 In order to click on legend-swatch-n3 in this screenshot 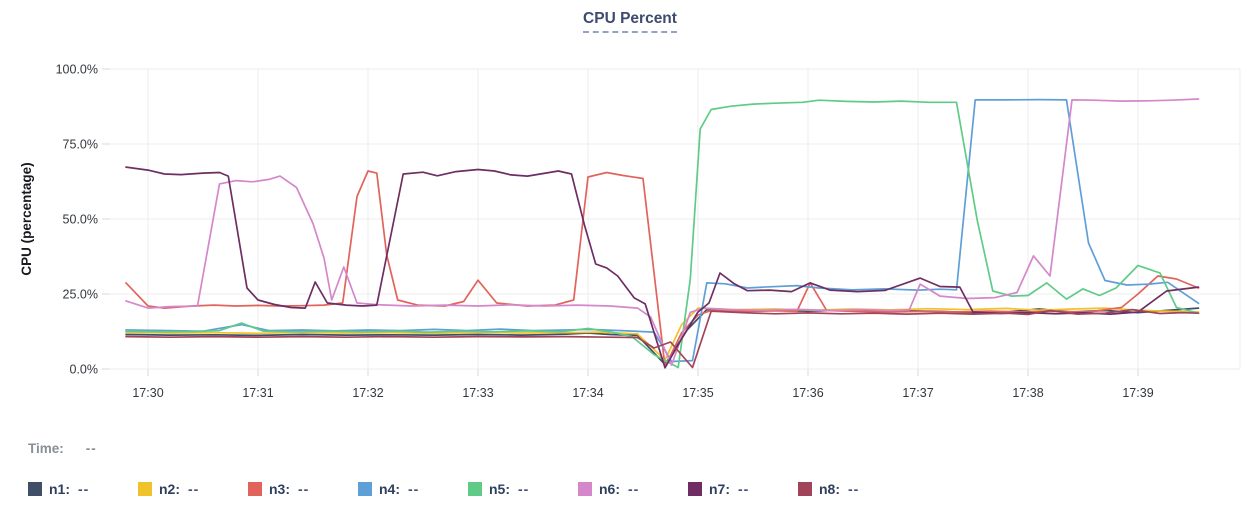, I will do `click(255, 489)`.